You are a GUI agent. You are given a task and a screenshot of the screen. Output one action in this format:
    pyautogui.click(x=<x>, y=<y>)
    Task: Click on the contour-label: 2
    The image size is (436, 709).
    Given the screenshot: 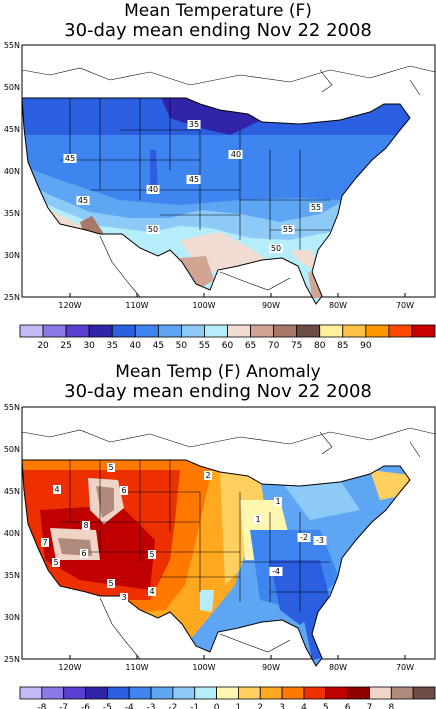 What is the action you would take?
    pyautogui.click(x=207, y=475)
    